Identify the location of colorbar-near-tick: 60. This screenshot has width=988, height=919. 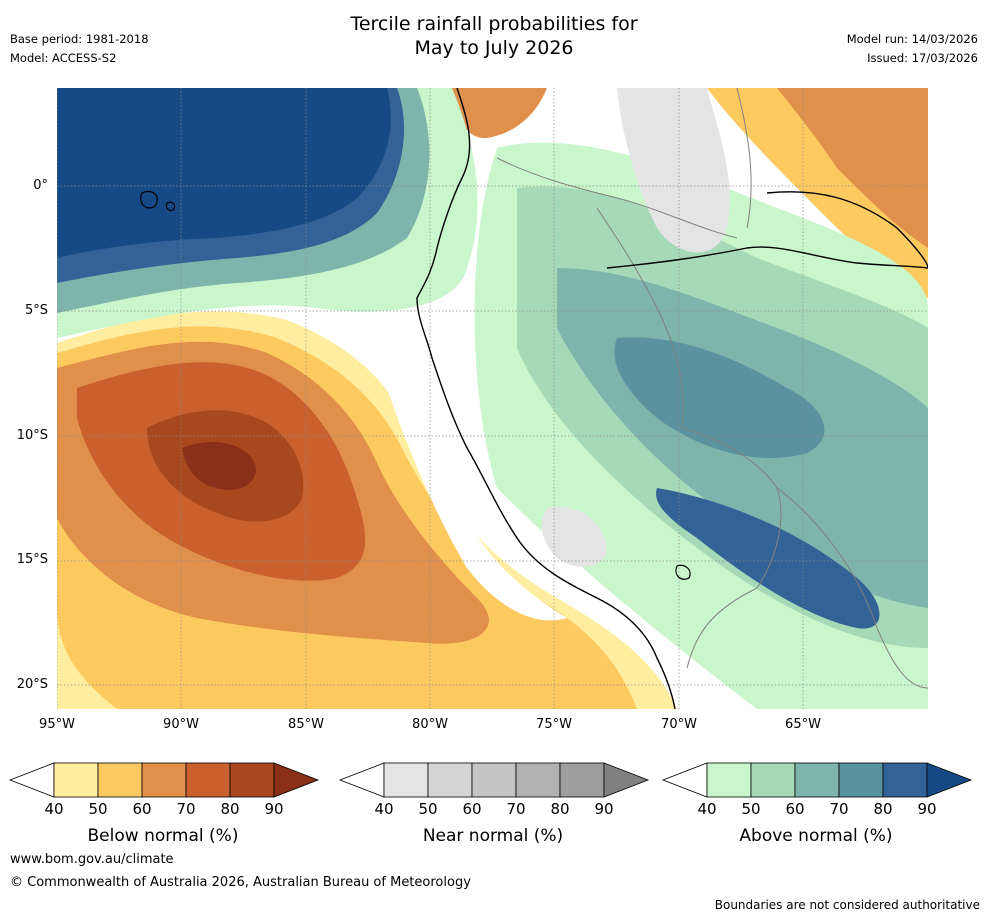
(472, 809).